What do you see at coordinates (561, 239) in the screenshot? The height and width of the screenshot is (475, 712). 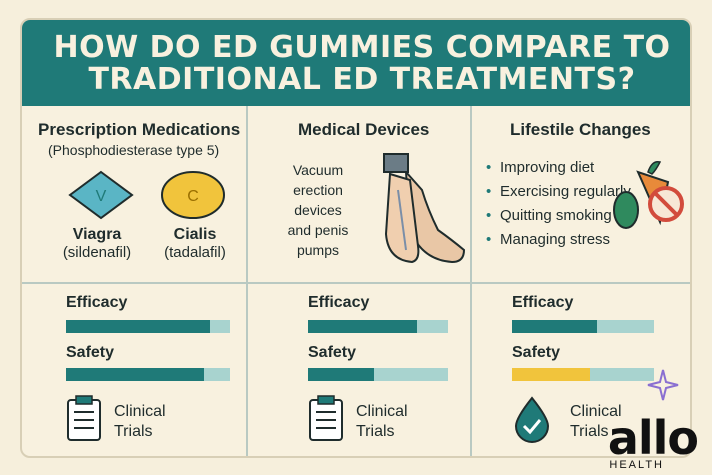 I see `list-item: Managing stress` at bounding box center [561, 239].